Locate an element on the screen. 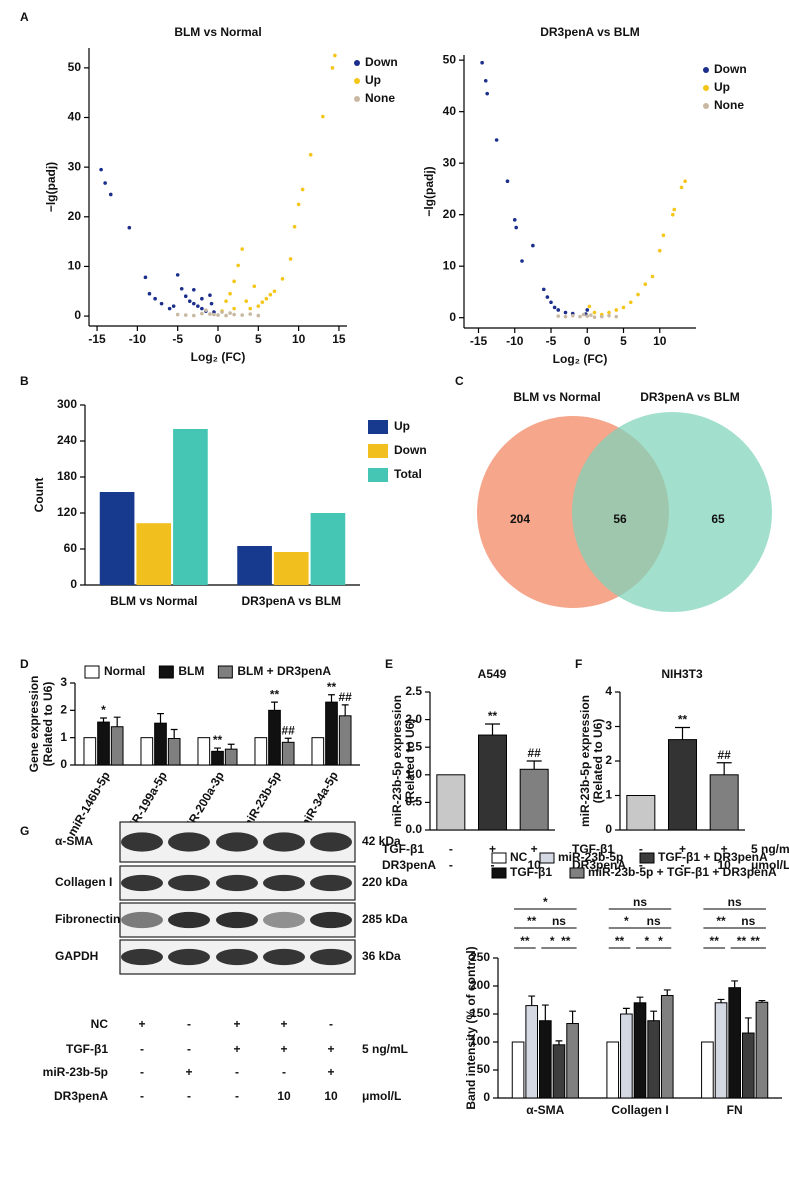 The height and width of the screenshot is (1186, 789). protein-name: α-SMA is located at coordinates (74, 841).